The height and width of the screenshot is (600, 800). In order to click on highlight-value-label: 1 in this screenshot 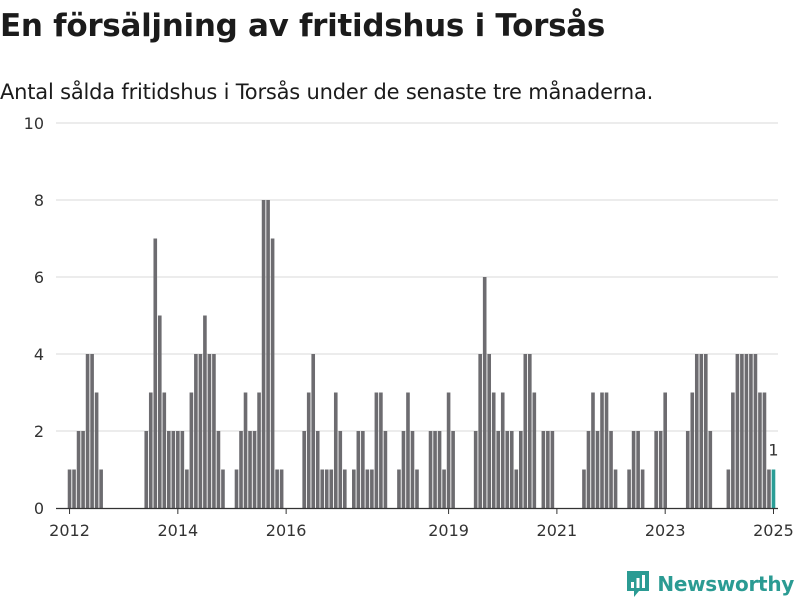, I will do `click(773, 450)`.